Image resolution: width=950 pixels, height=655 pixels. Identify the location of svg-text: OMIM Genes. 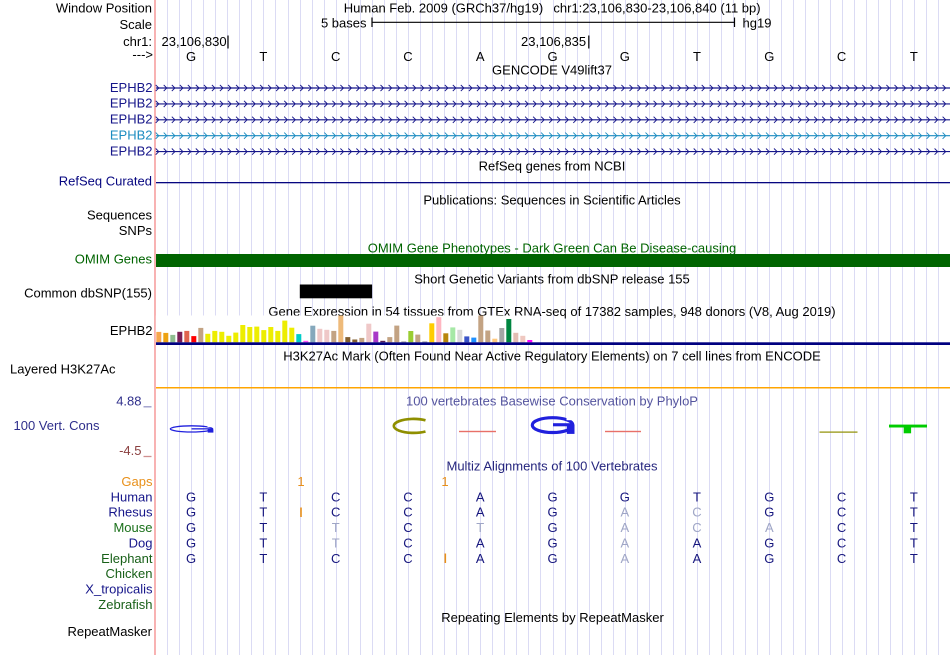
(114, 259).